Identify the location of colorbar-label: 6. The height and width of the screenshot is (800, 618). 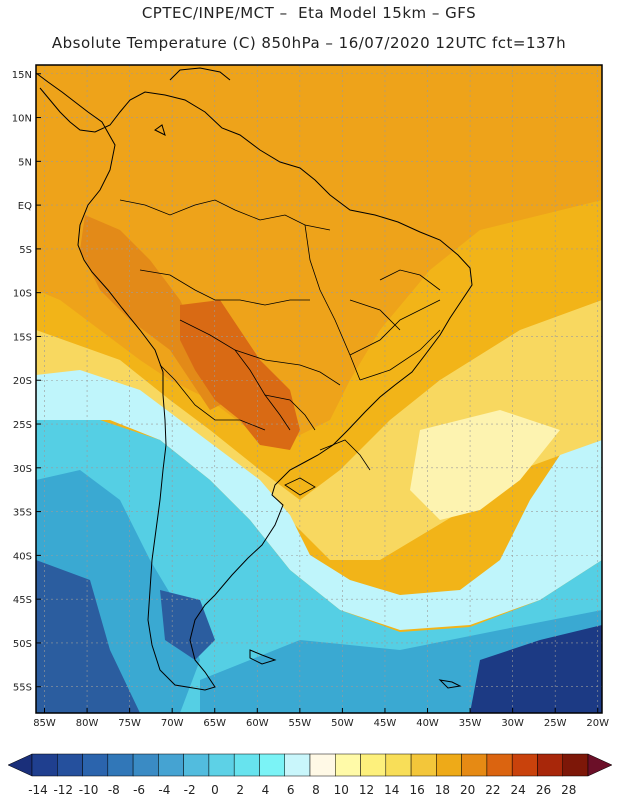
(291, 790).